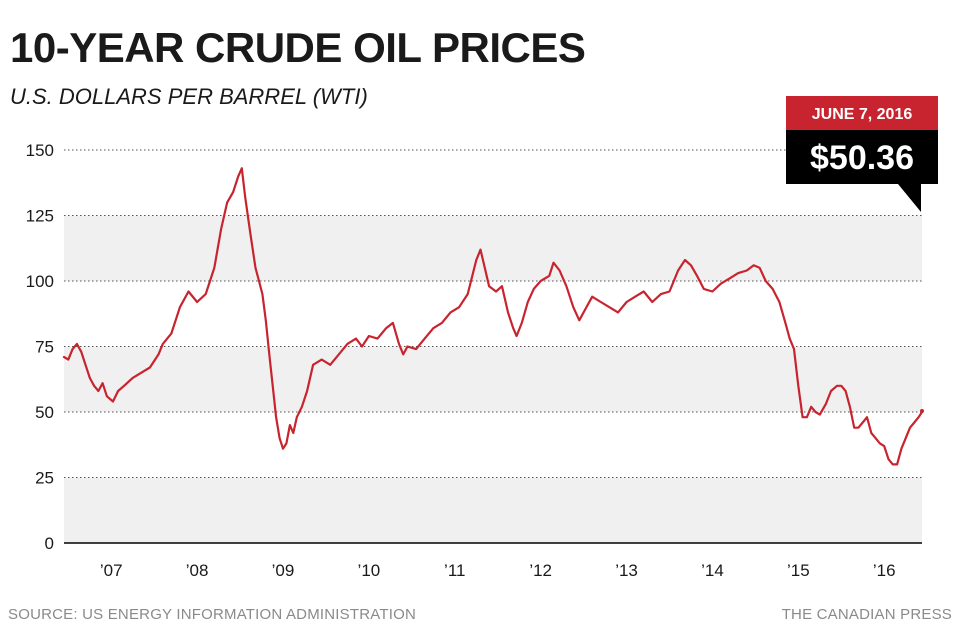 The height and width of the screenshot is (636, 960). Describe the element at coordinates (40, 150) in the screenshot. I see `y-tick-label-150: 150` at that location.